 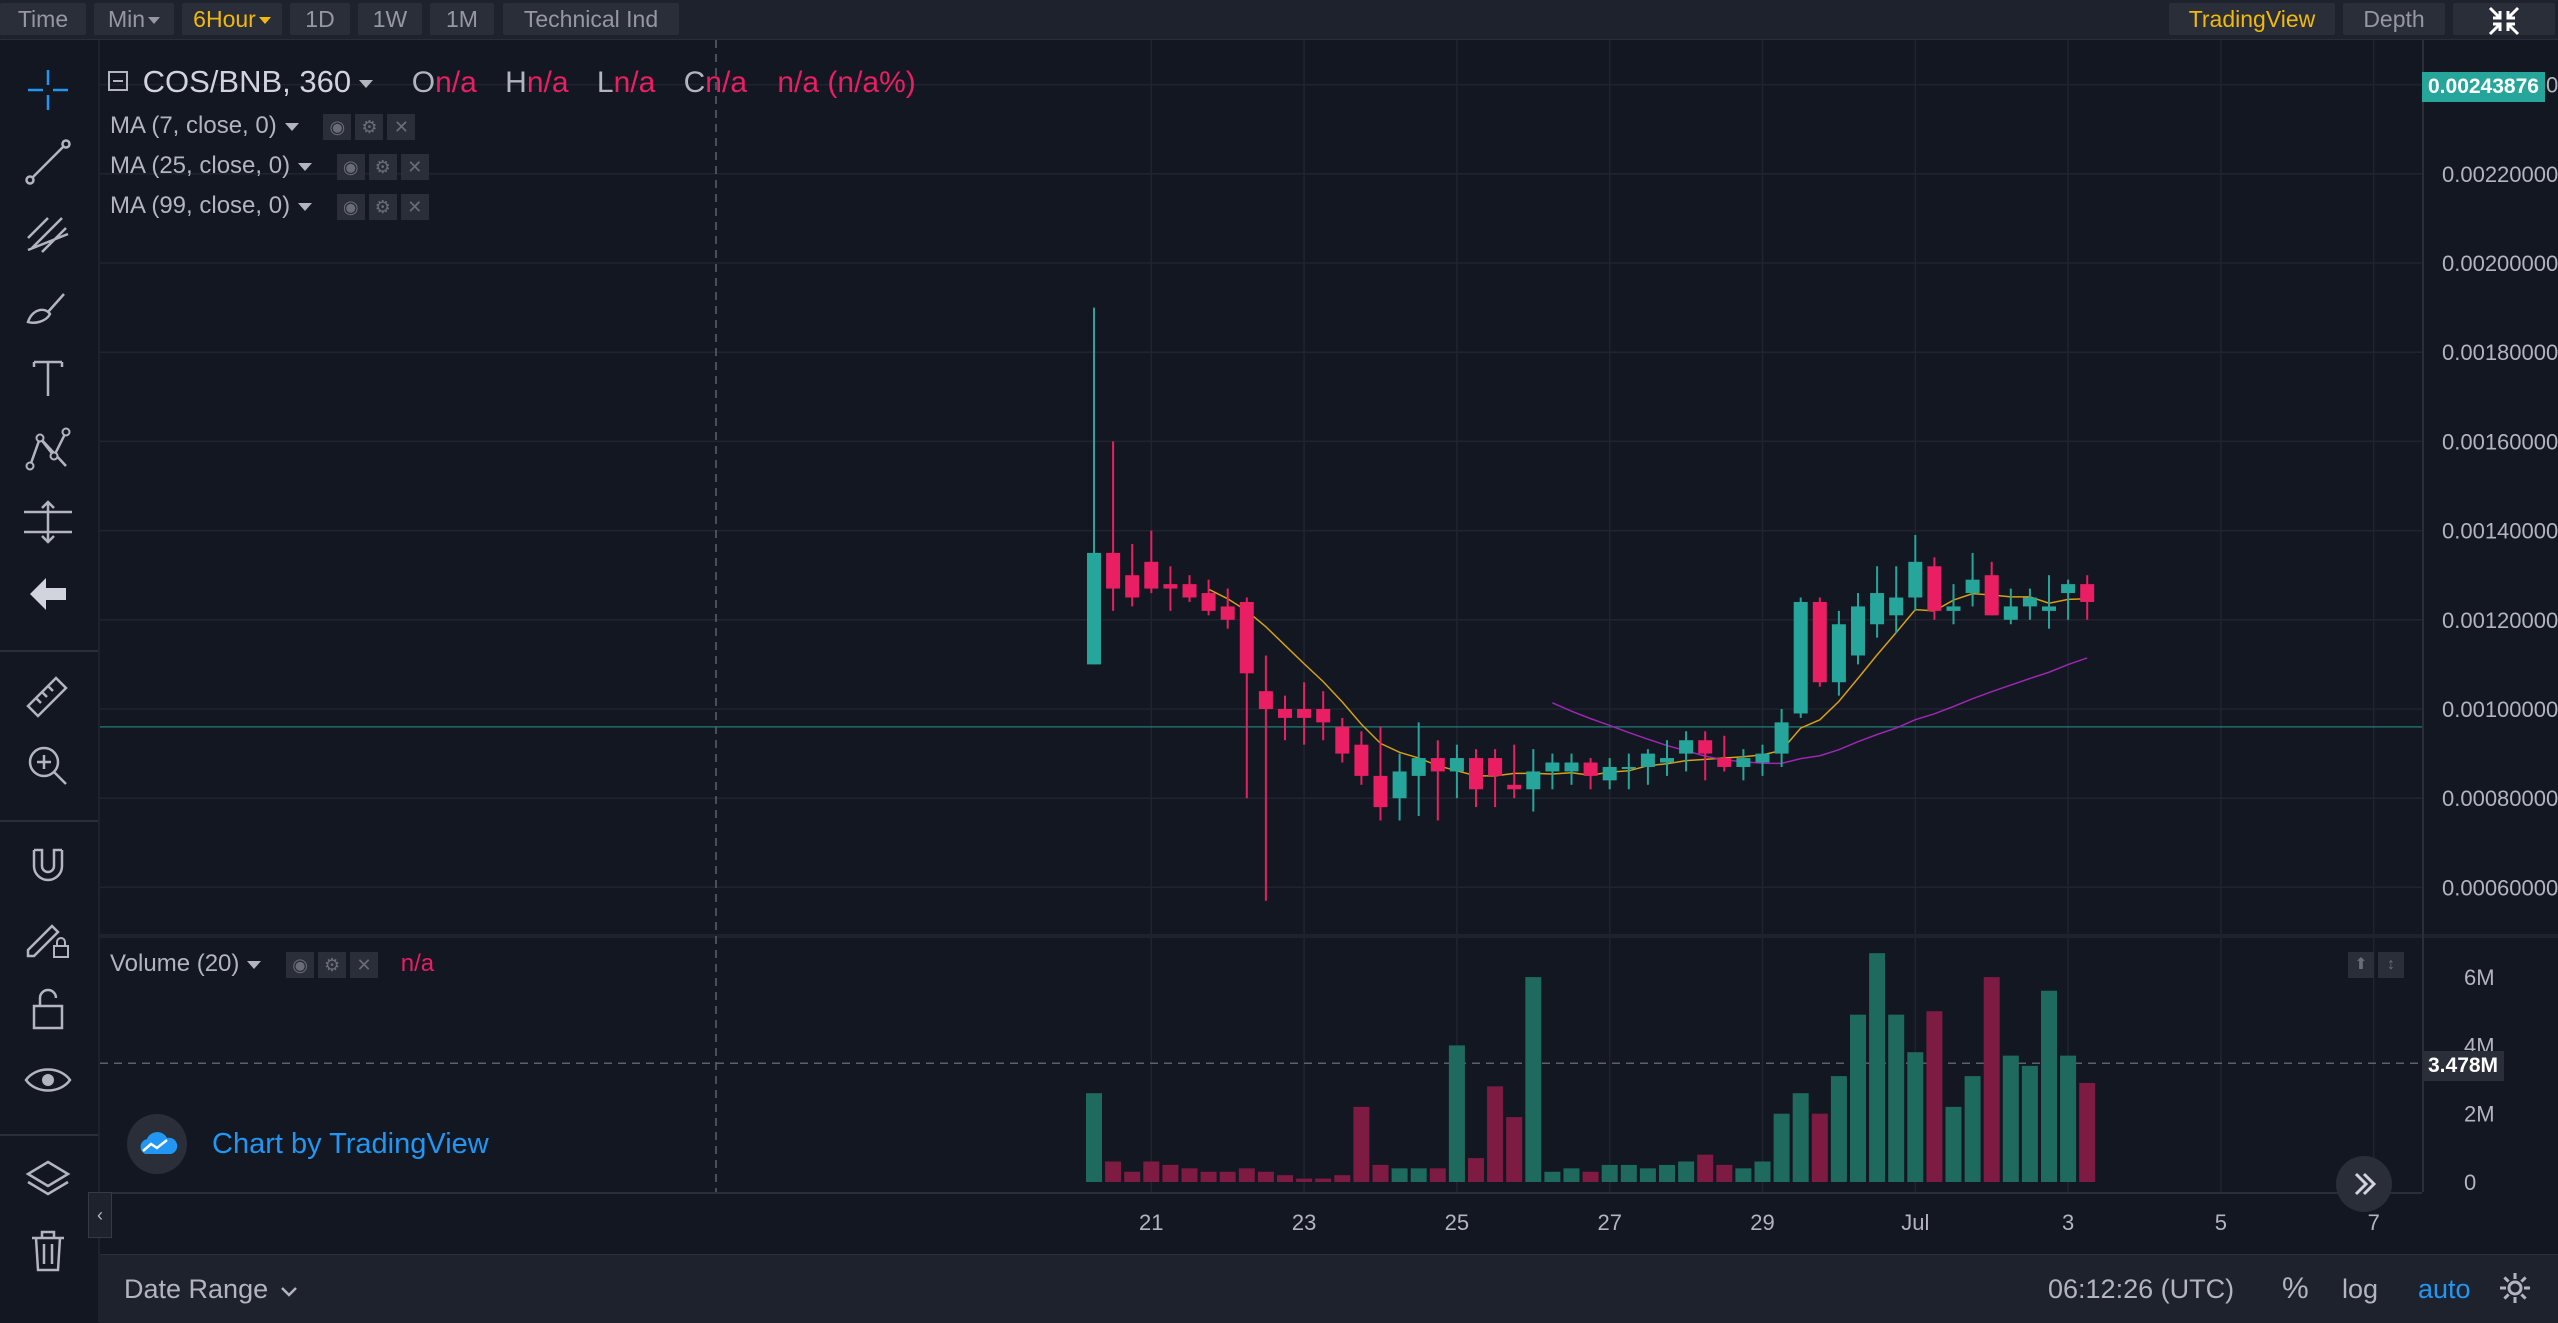 I want to click on settings-button, so click(x=2515, y=1290).